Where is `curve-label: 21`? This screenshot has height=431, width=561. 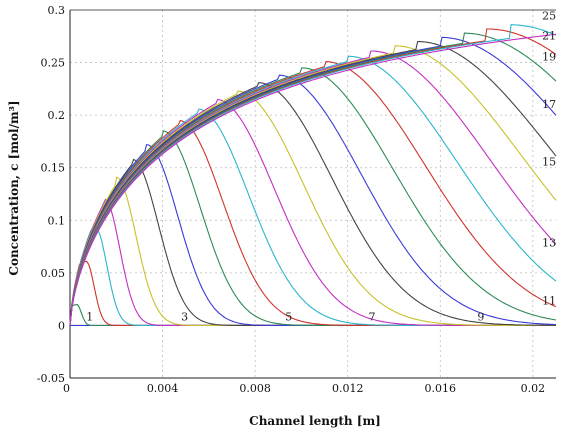
curve-label: 21 is located at coordinates (549, 36).